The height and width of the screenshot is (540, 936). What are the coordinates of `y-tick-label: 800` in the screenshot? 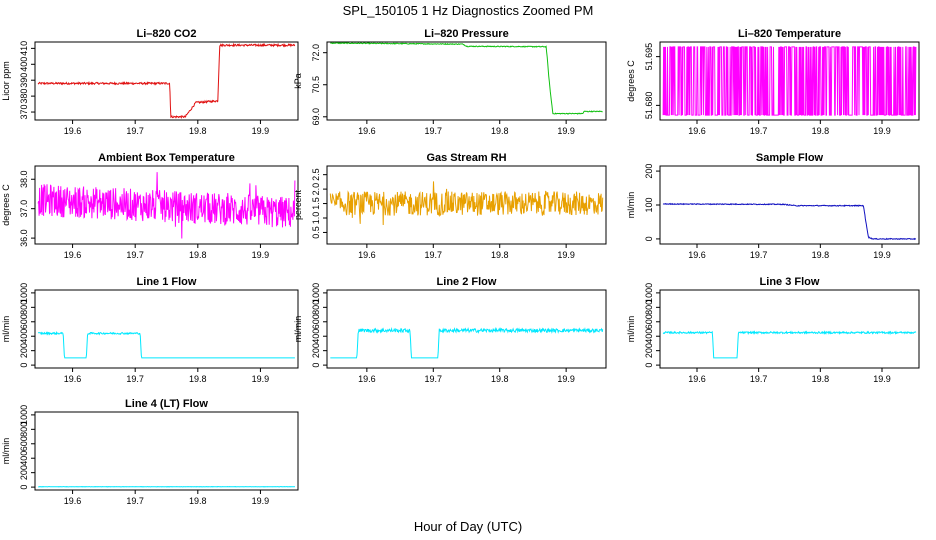 It's located at (24, 307).